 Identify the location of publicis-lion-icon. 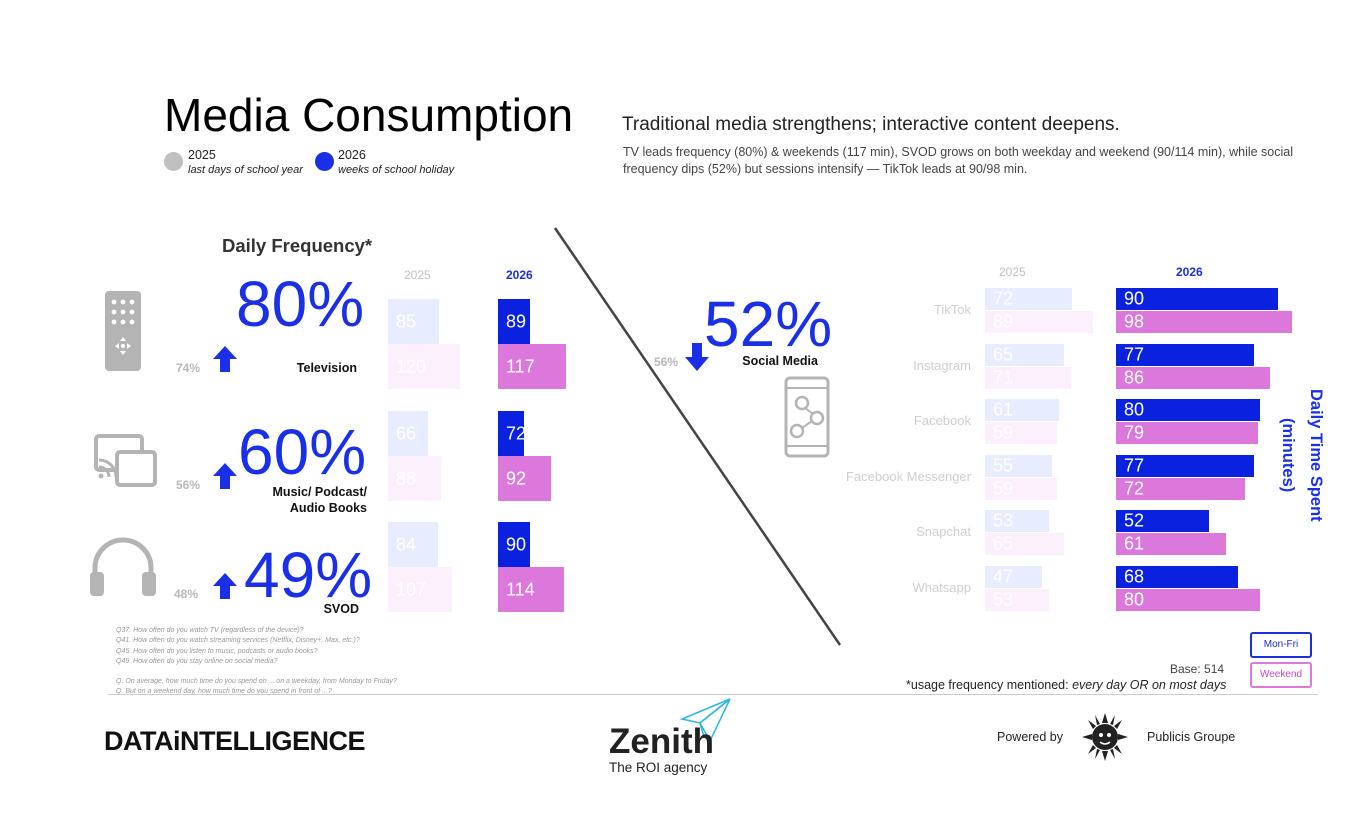
(1105, 737).